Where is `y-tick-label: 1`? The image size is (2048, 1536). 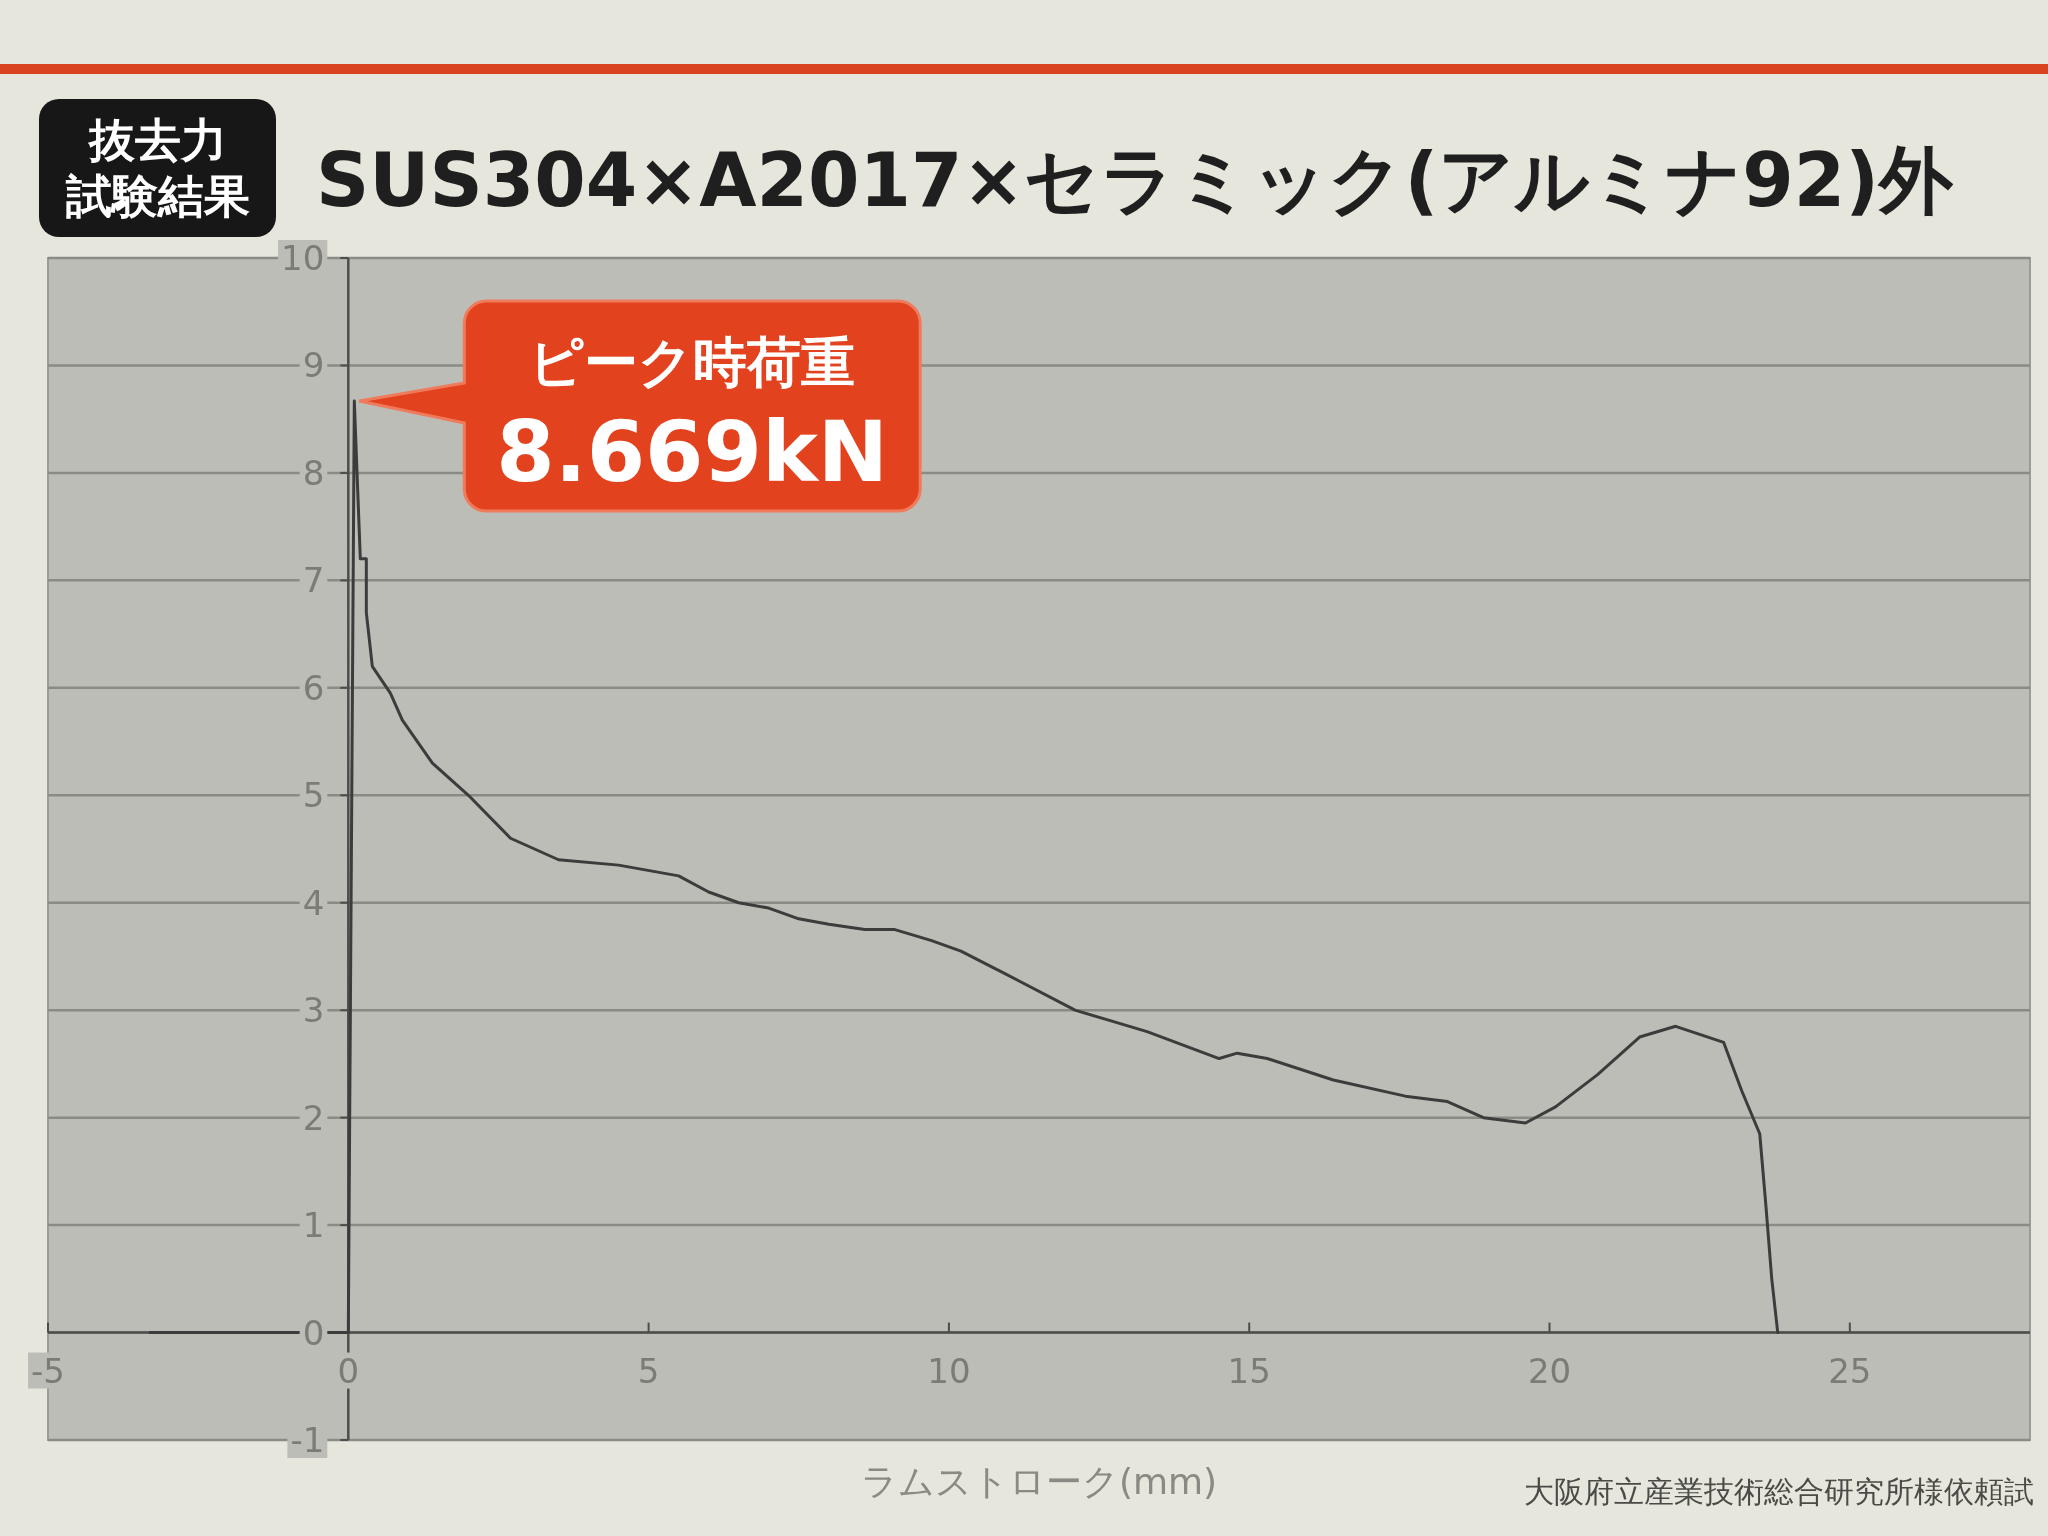
y-tick-label: 1 is located at coordinates (313, 1225).